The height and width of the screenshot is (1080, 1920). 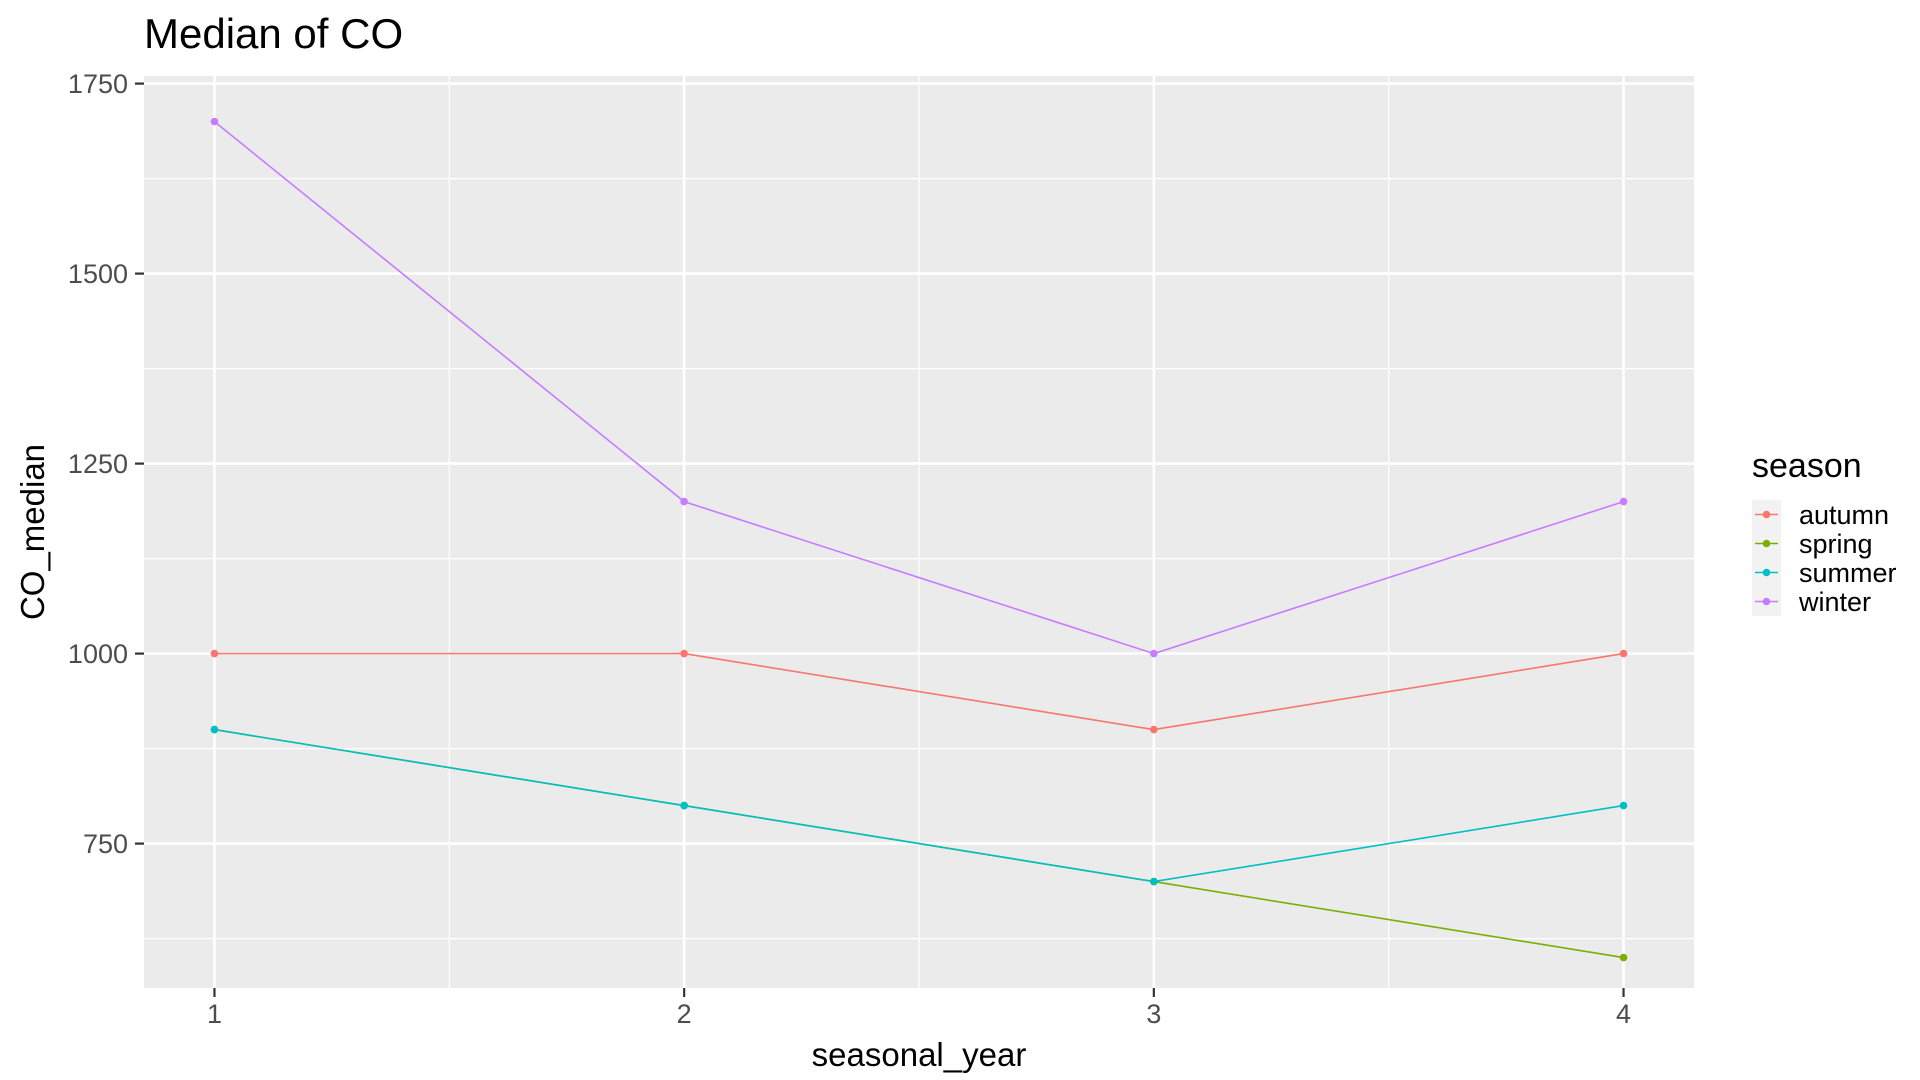 I want to click on y-axis: 750 1000 1250 1500 1750, so click(x=106, y=464).